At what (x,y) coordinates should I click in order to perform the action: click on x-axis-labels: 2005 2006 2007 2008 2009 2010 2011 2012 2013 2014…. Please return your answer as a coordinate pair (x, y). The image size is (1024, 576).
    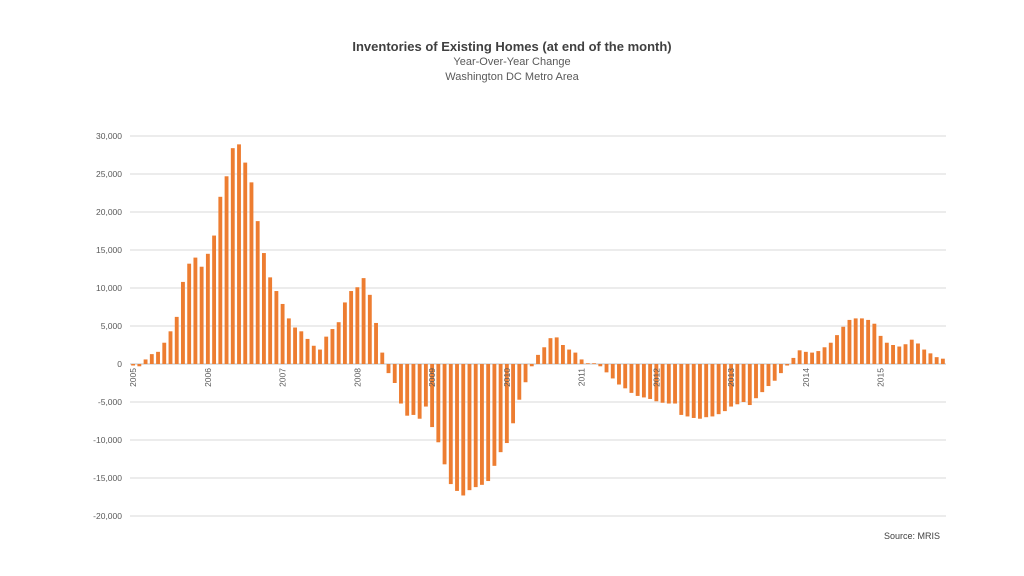
    Looking at the image, I should click on (506, 377).